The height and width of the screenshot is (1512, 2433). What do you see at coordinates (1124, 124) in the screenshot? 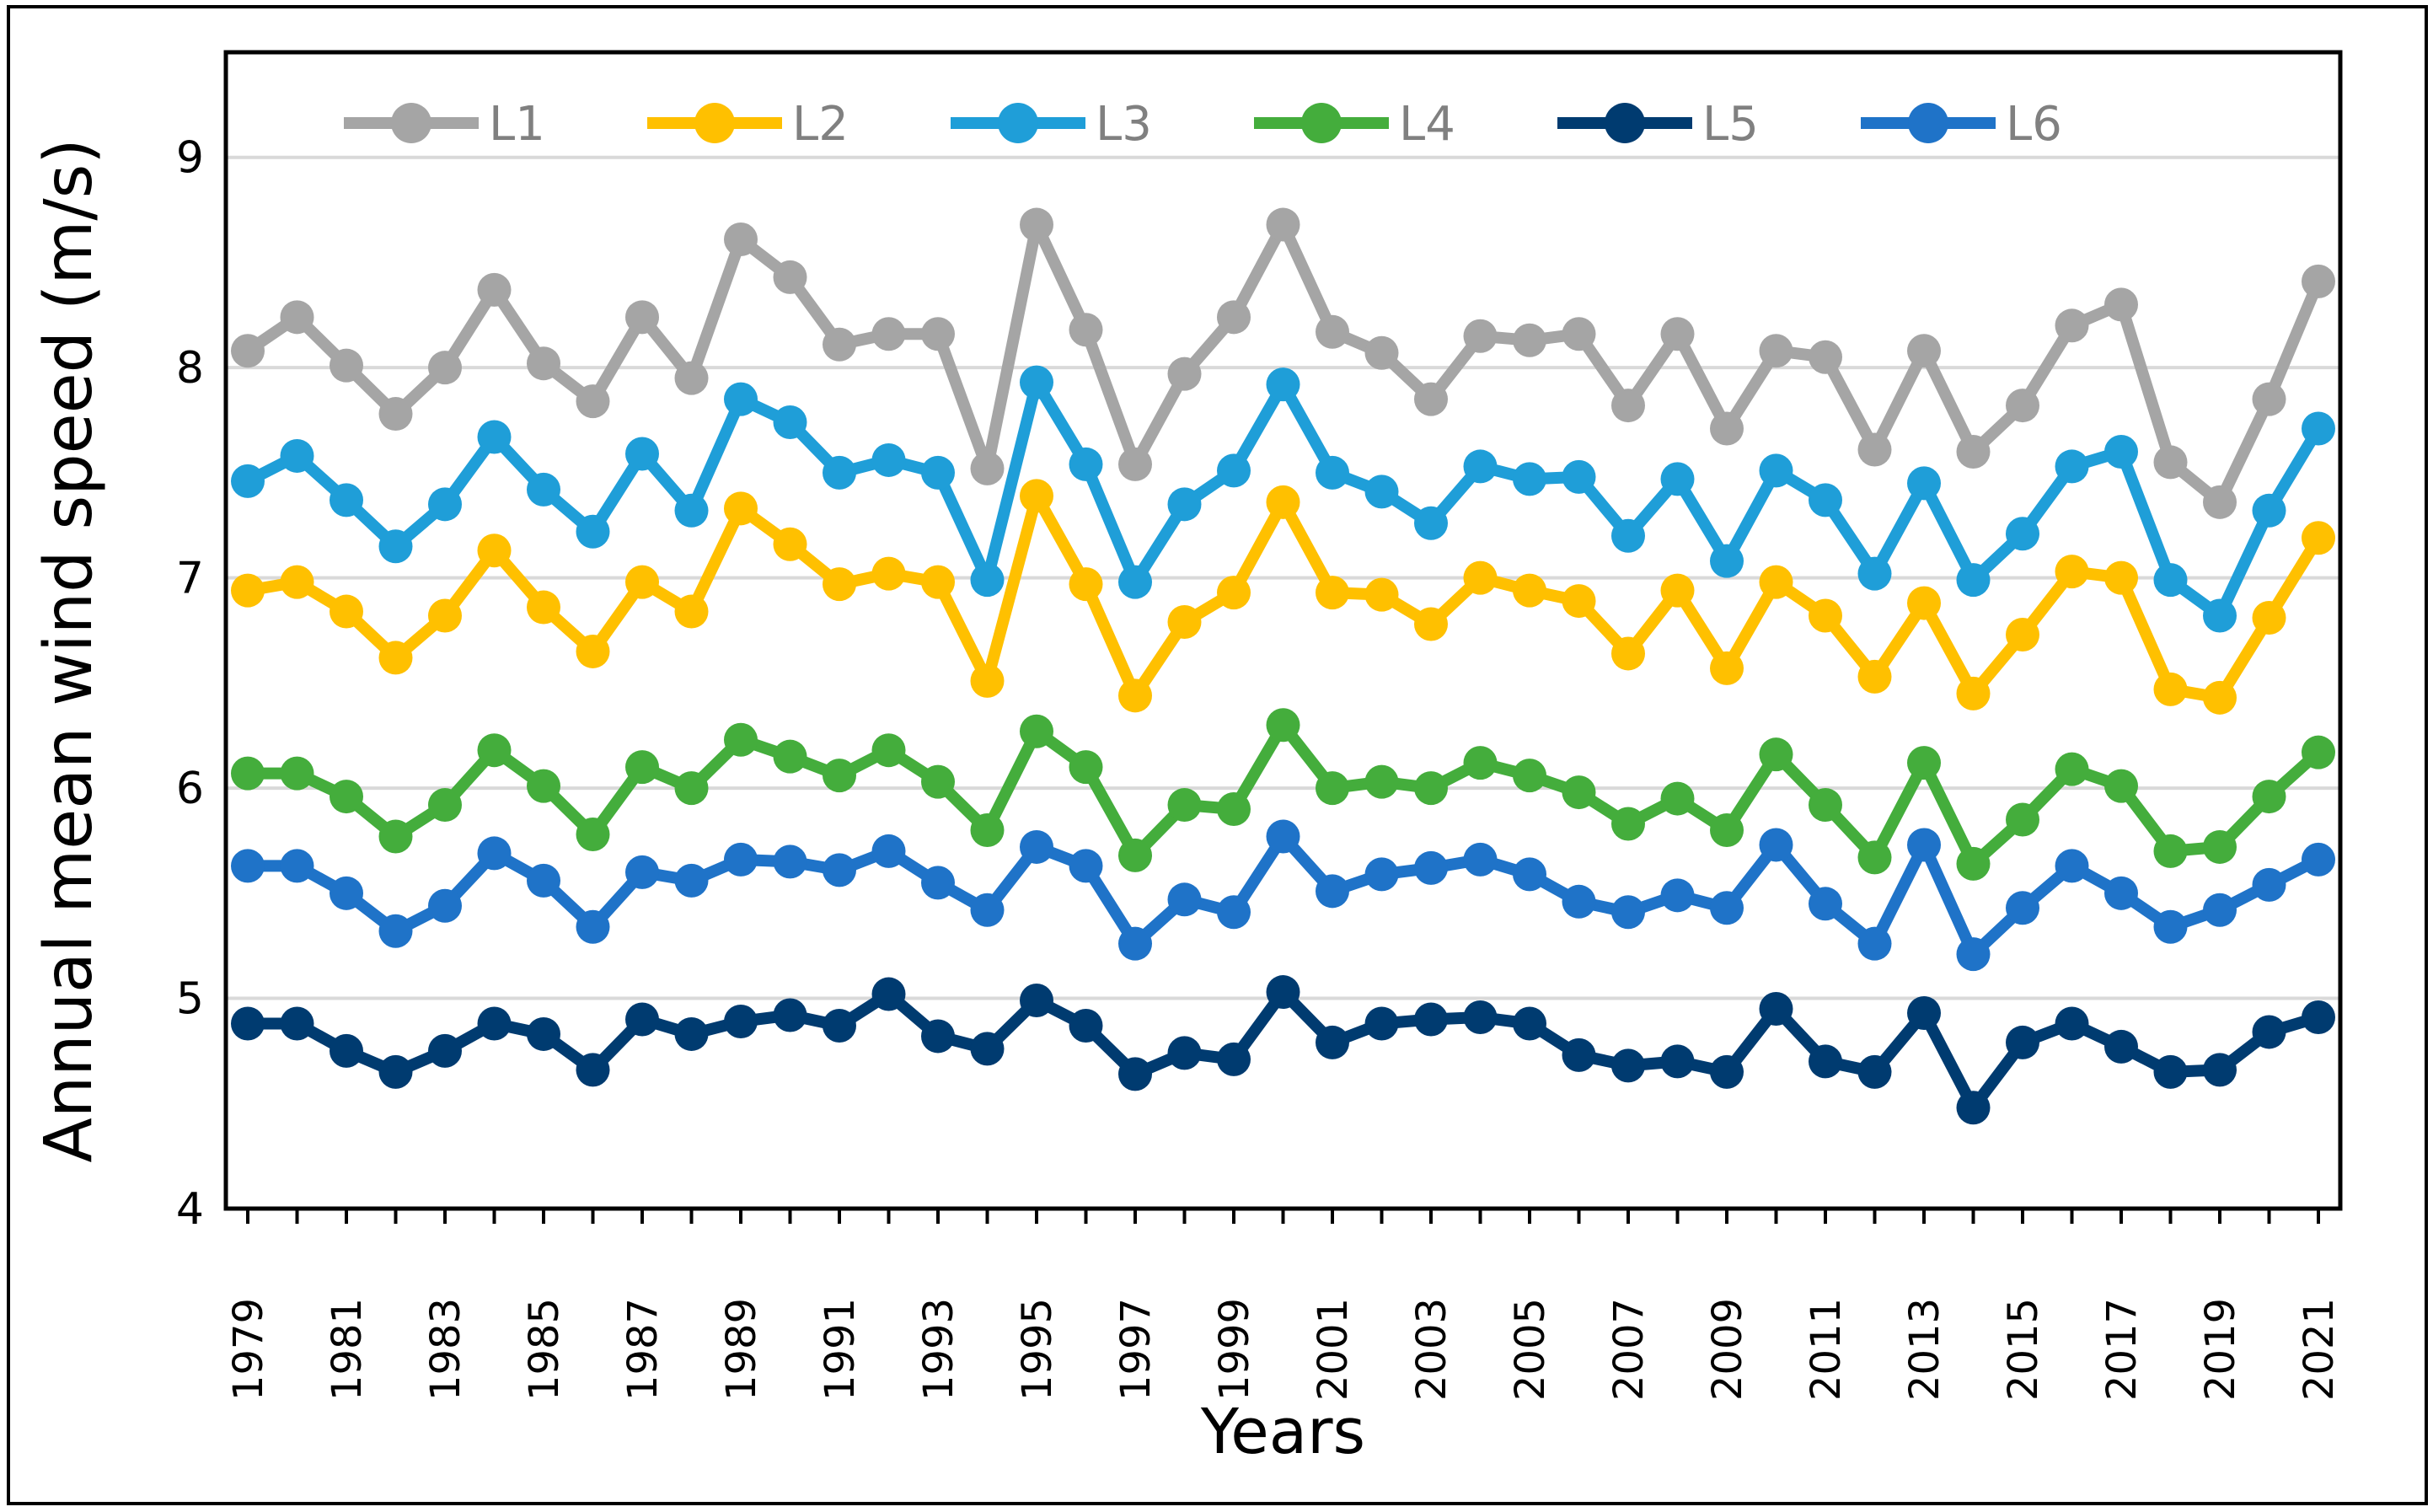
I see `legend-label: L3` at bounding box center [1124, 124].